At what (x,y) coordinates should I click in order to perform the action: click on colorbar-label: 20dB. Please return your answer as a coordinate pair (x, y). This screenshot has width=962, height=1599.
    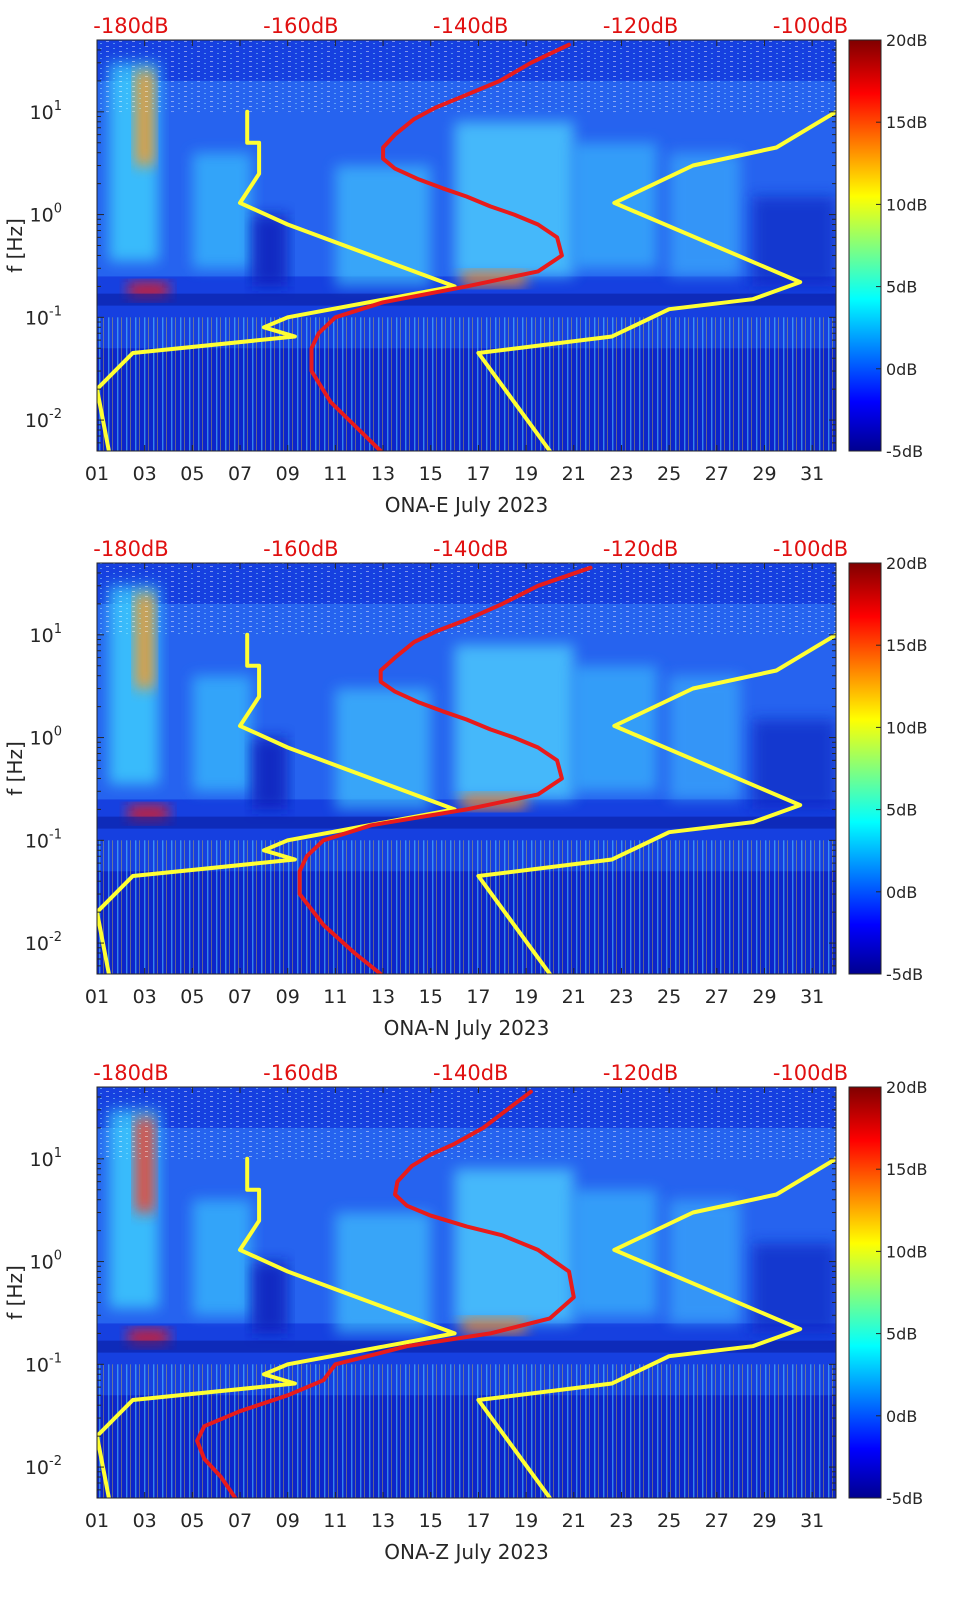
    Looking at the image, I should click on (907, 563).